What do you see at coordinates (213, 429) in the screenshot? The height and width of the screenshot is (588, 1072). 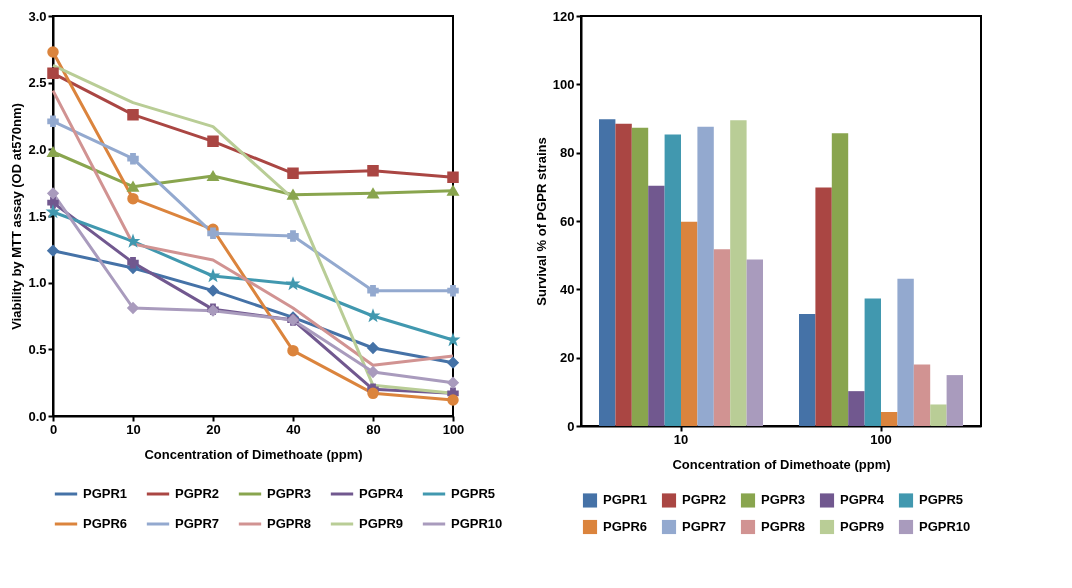 I see `x-tick-label: 20` at bounding box center [213, 429].